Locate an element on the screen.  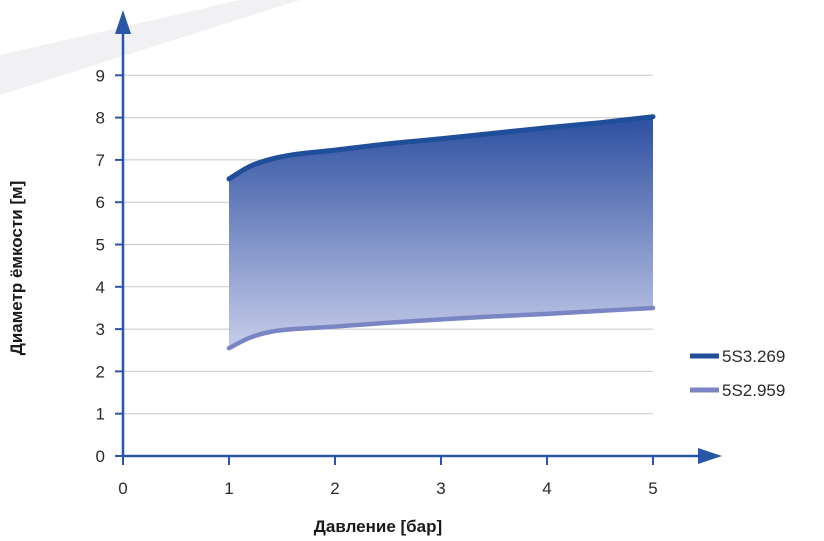
series-line-5S2.959 is located at coordinates (441, 328).